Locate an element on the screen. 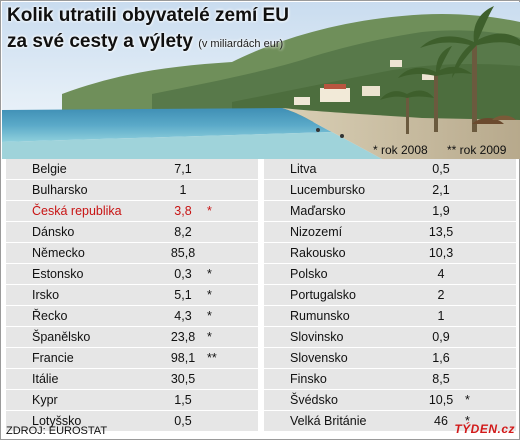 The height and width of the screenshot is (440, 520). country-name: Finsko is located at coordinates (308, 379).